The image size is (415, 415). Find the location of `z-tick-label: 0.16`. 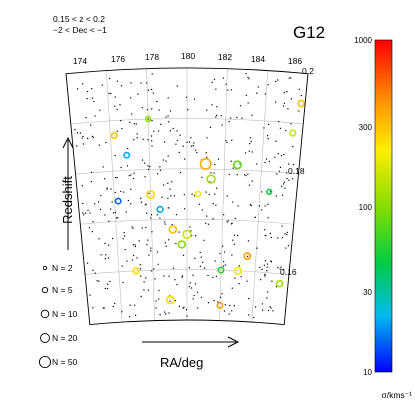

z-tick-label: 0.16 is located at coordinates (288, 272).